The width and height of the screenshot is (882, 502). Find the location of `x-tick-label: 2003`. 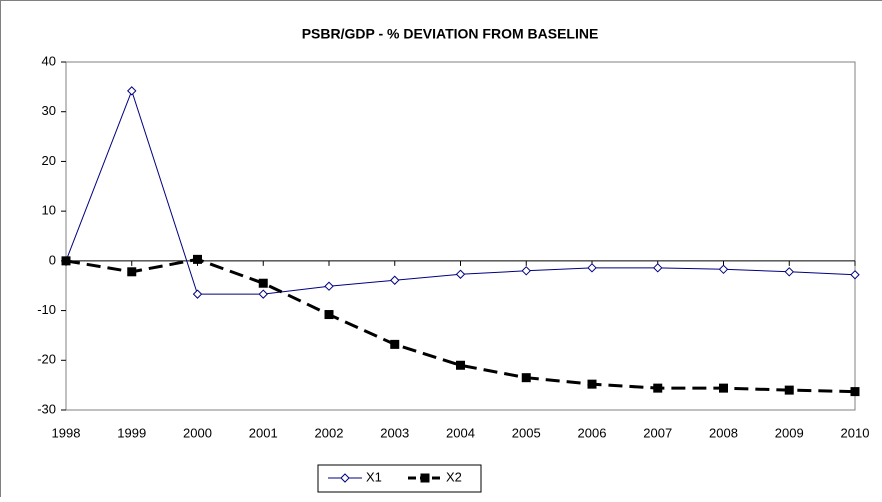

x-tick-label: 2003 is located at coordinates (394, 432).